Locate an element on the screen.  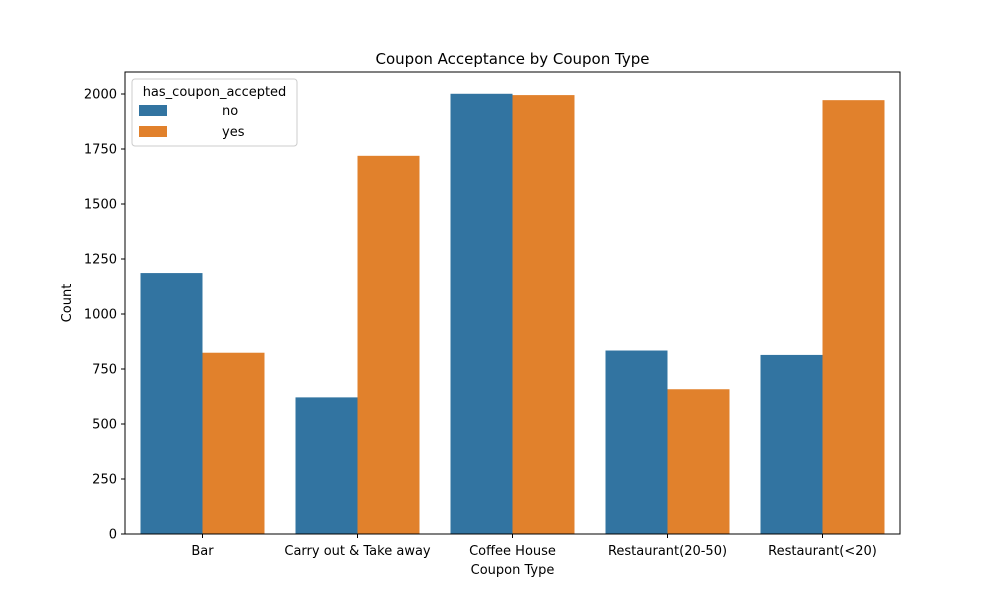
y-tick-label: 0 is located at coordinates (113, 535).